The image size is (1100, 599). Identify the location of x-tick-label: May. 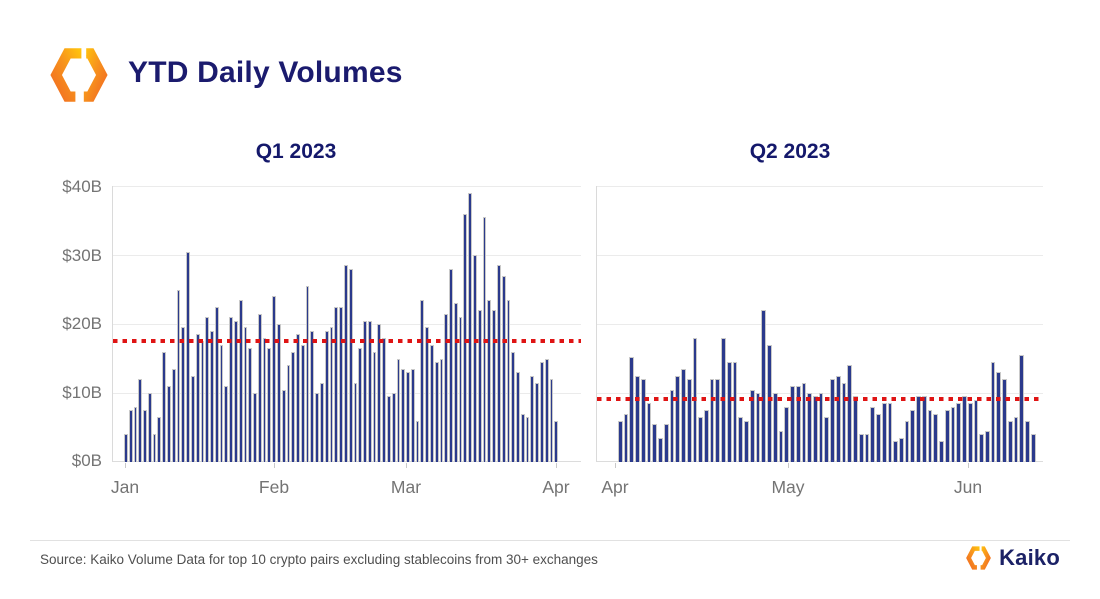
(788, 487).